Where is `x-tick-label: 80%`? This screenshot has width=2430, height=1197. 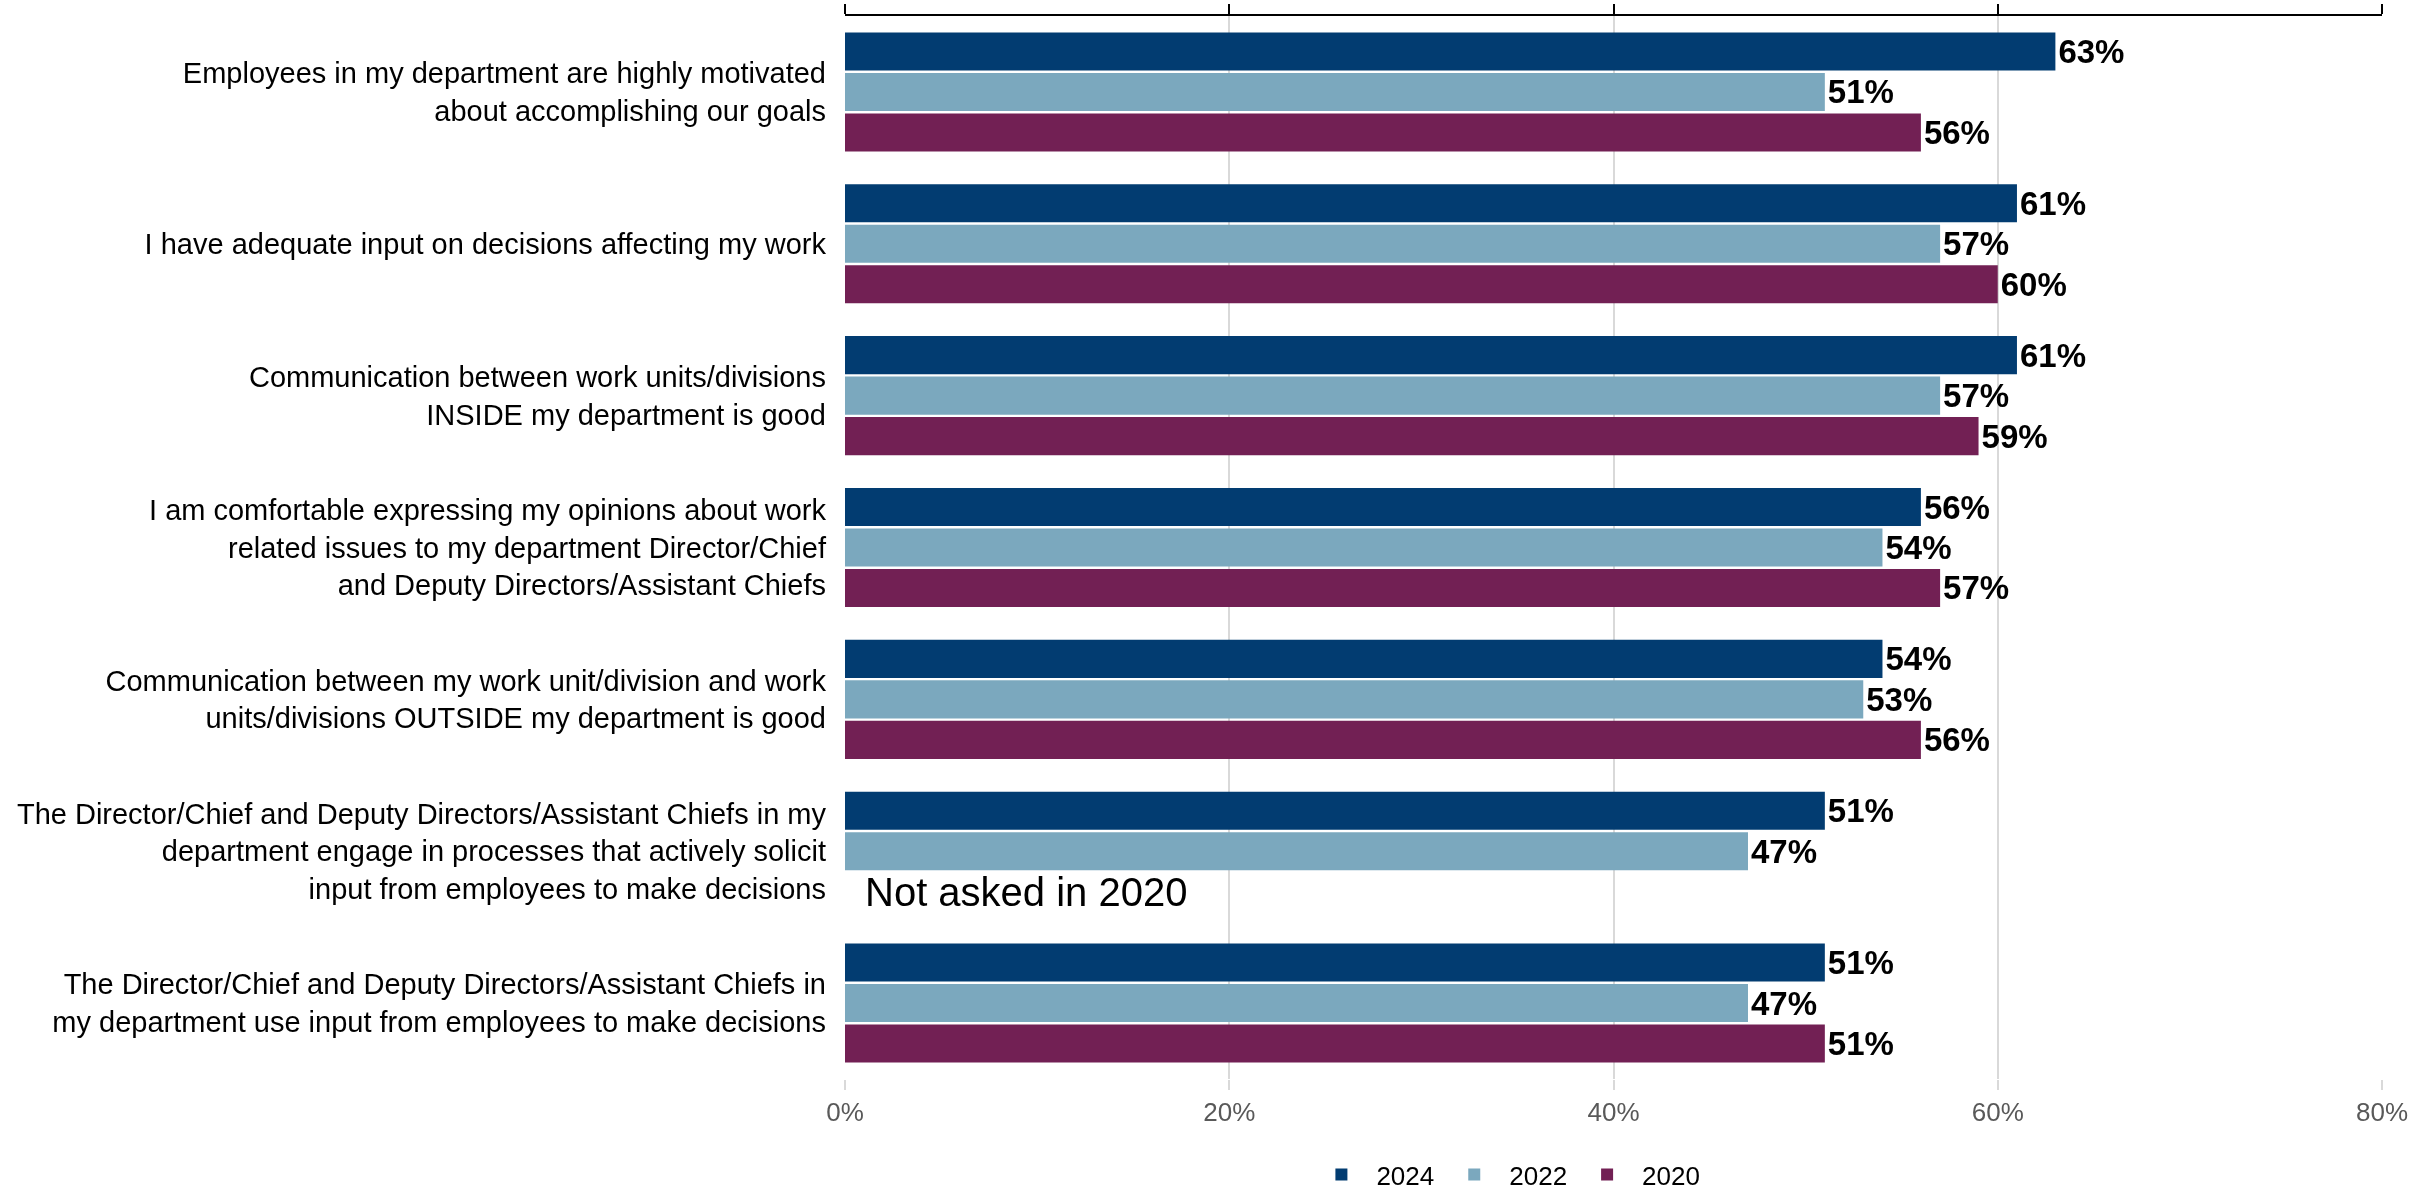
x-tick-label: 80% is located at coordinates (2382, 1112).